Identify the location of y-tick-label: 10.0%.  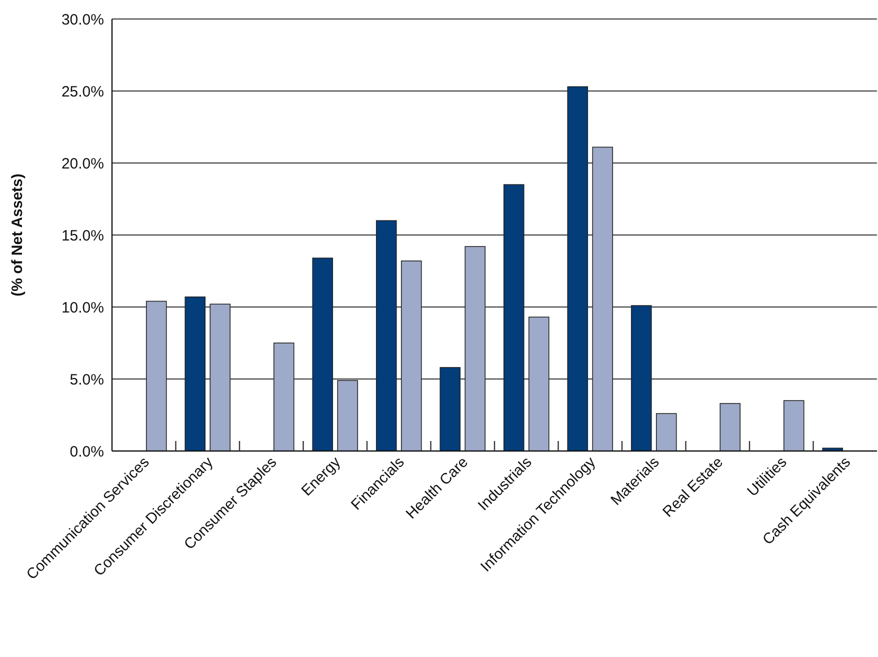
(82, 307).